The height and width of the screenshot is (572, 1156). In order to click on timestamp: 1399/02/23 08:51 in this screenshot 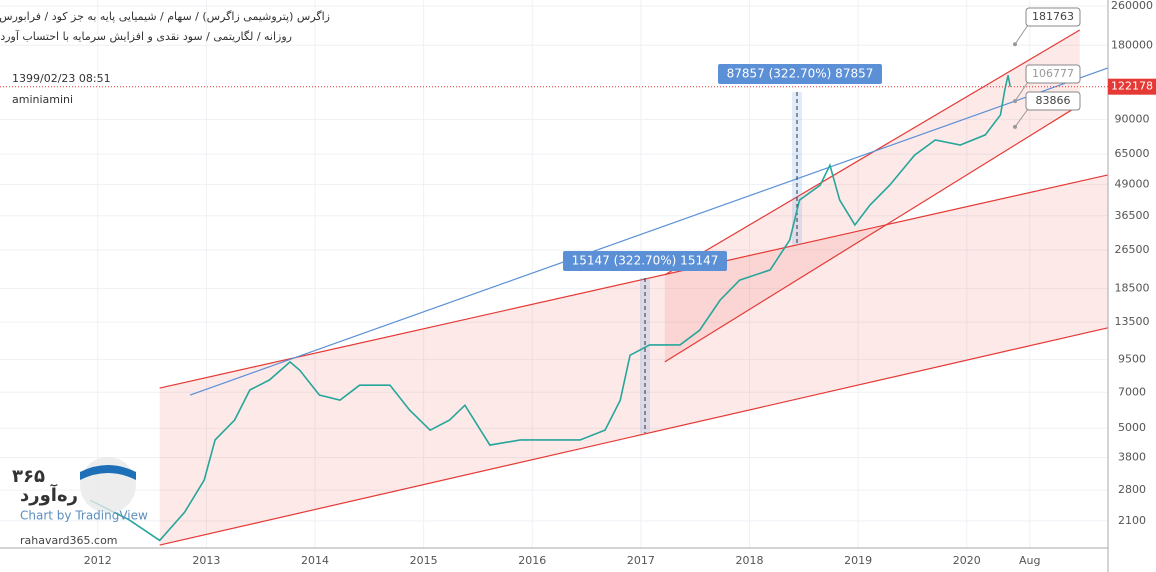, I will do `click(61, 78)`.